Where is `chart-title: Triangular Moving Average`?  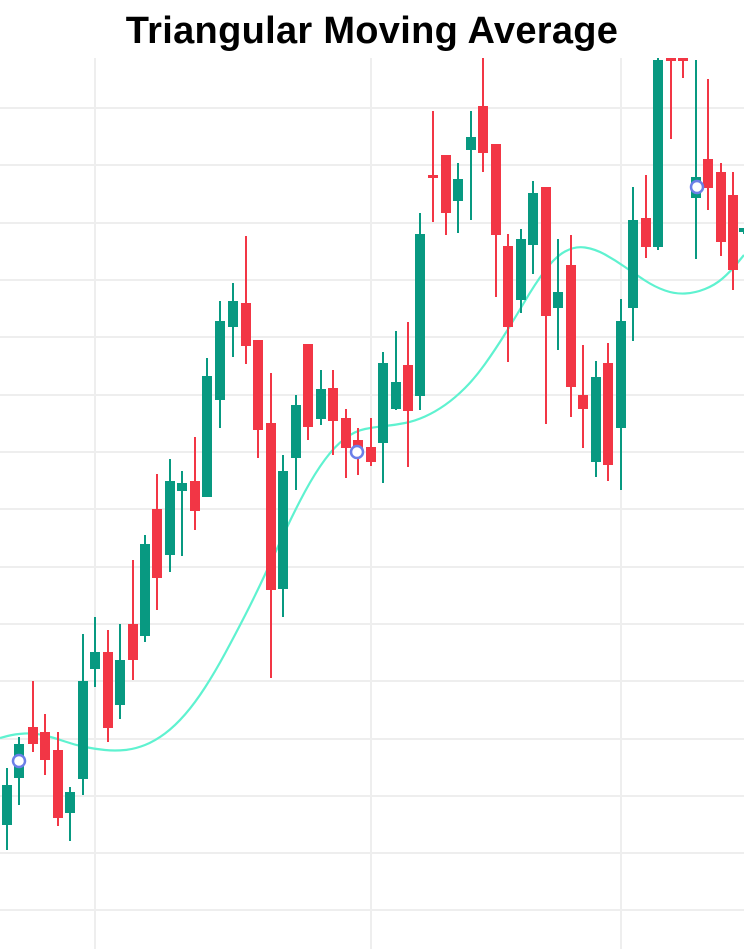
chart-title: Triangular Moving Average is located at coordinates (372, 31).